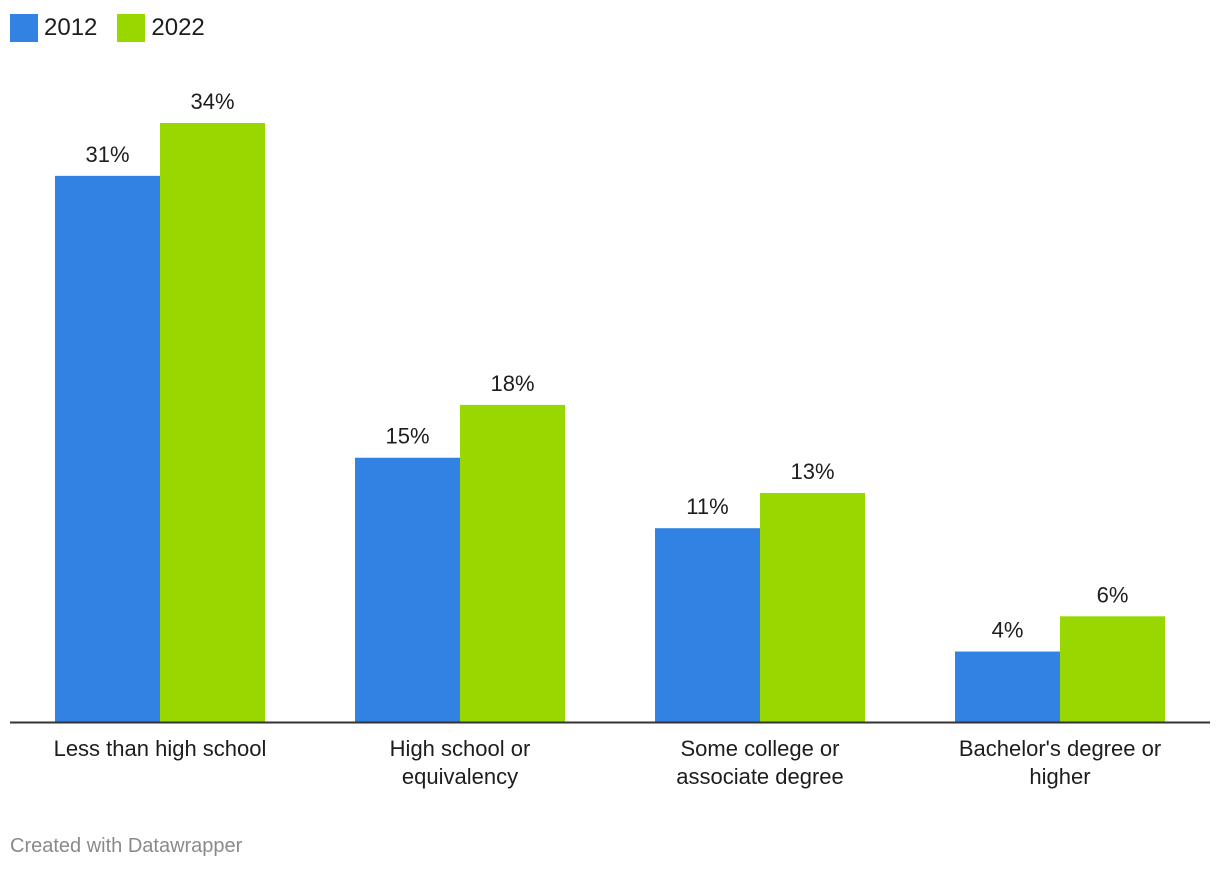  Describe the element at coordinates (1113, 594) in the screenshot. I see `value-label-2022-4: 6%` at that location.